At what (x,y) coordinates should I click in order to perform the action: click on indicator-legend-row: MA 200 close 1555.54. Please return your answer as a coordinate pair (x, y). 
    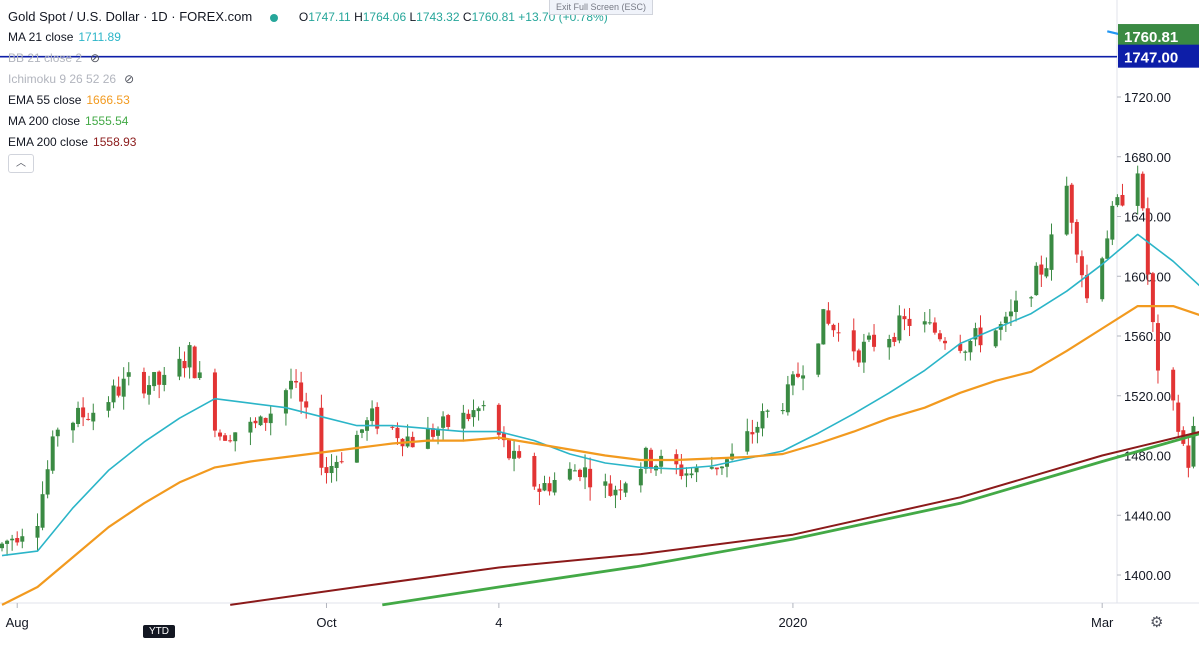
    Looking at the image, I should click on (308, 121).